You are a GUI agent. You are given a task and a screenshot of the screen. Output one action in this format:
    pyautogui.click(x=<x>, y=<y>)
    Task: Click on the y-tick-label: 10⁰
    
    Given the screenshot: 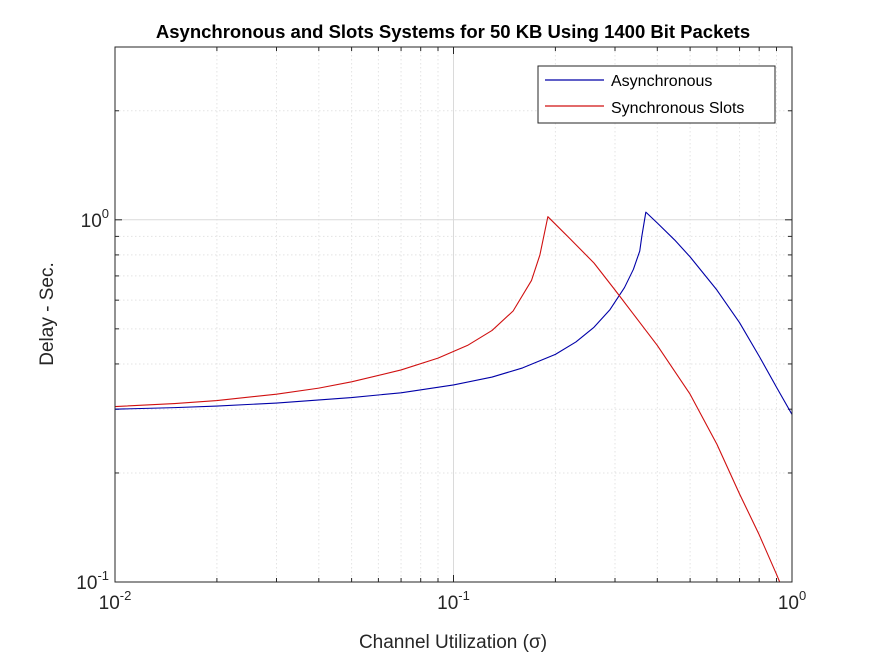 What is the action you would take?
    pyautogui.click(x=95, y=219)
    